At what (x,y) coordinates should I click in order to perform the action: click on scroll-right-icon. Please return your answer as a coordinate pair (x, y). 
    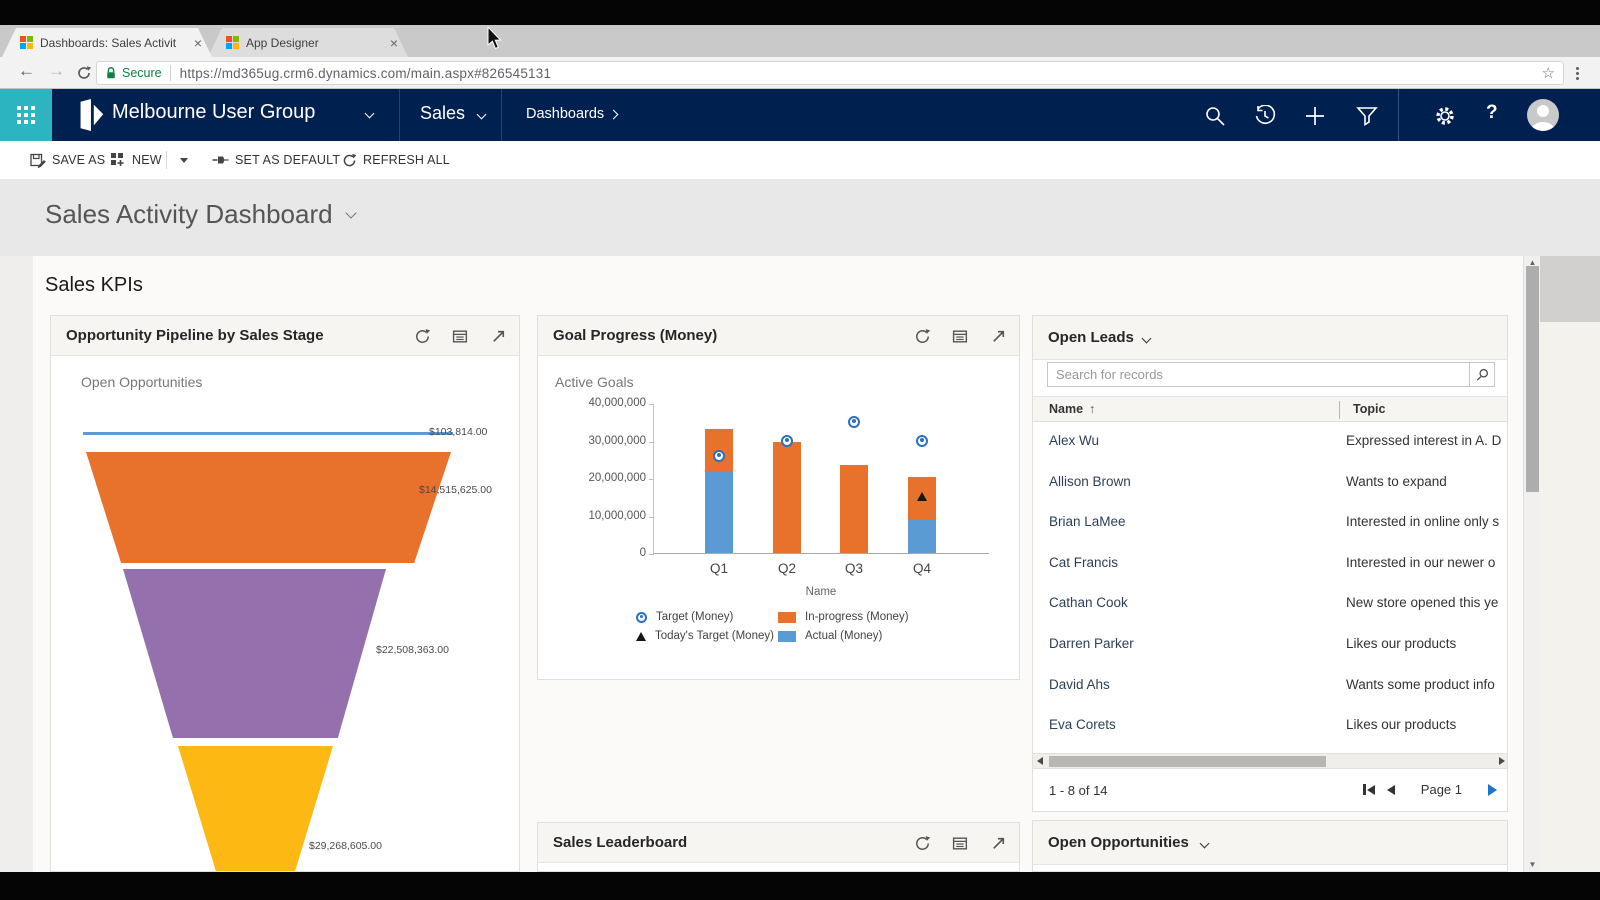
    Looking at the image, I should click on (1502, 761).